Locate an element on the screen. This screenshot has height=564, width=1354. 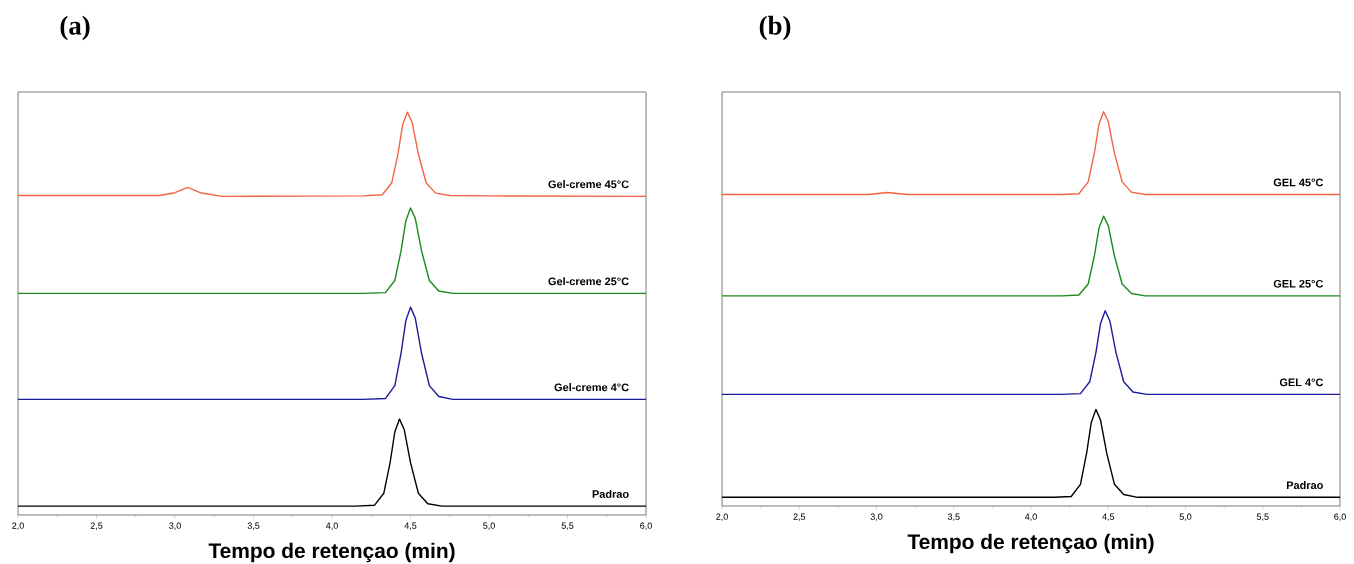
series-label: GEL 25°C is located at coordinates (1298, 283).